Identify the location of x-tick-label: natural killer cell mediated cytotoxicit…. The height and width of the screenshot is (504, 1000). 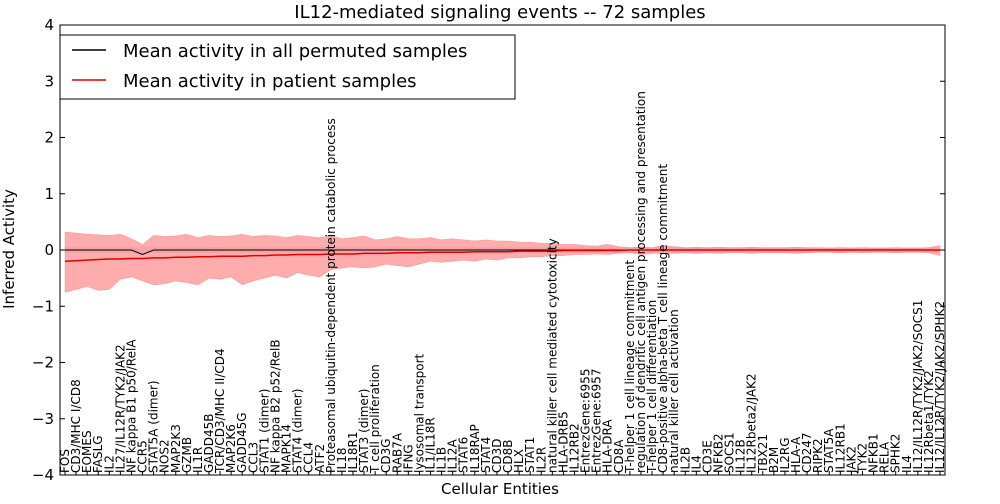
(552, 355).